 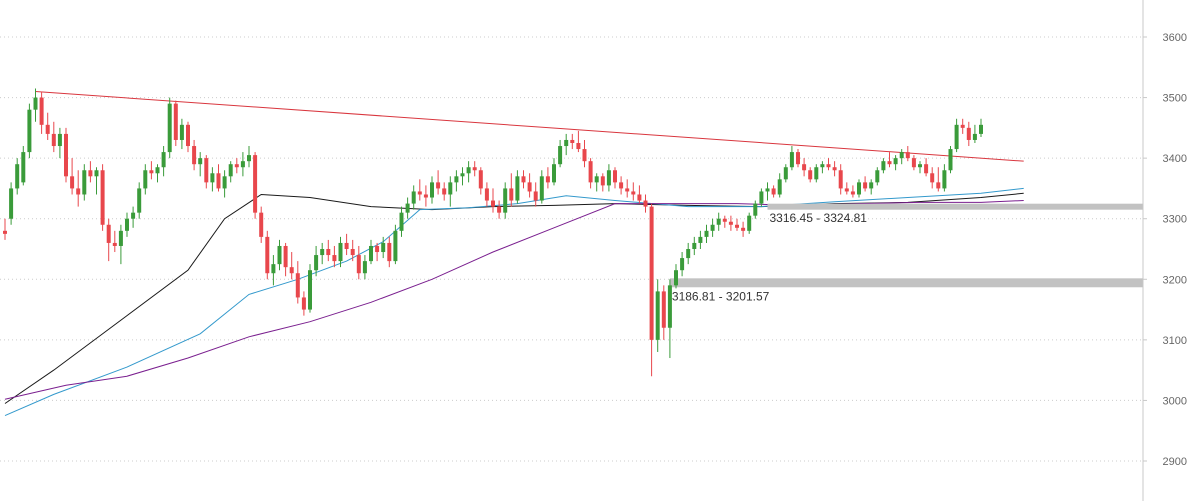 What do you see at coordinates (819, 218) in the screenshot?
I see `zone-label: 3316.45 - 3324.81` at bounding box center [819, 218].